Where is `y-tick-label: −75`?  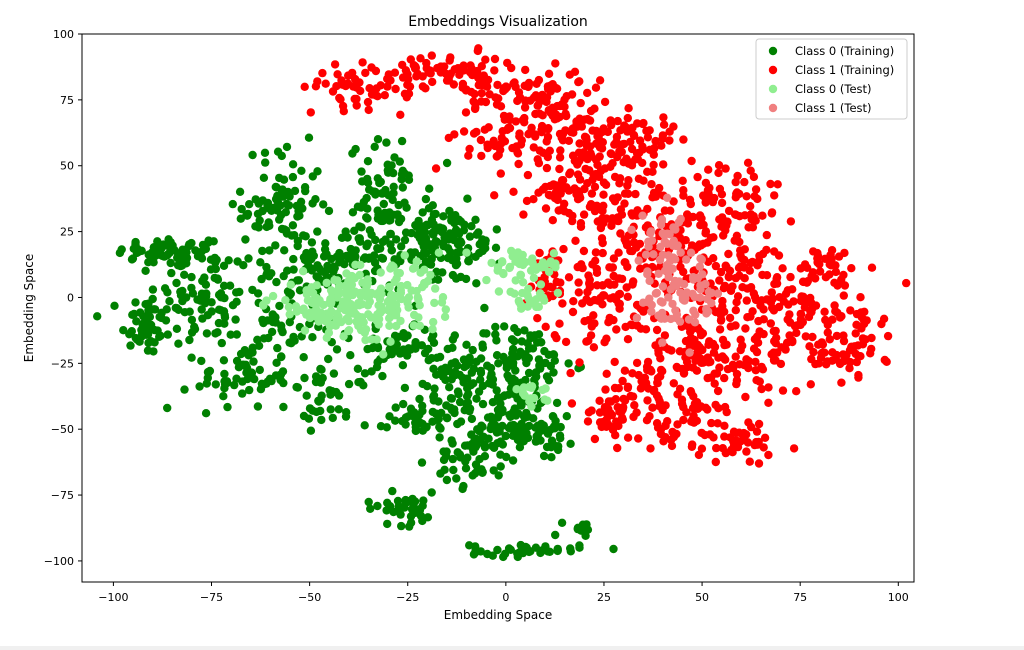 y-tick-label: −75 is located at coordinates (62, 495).